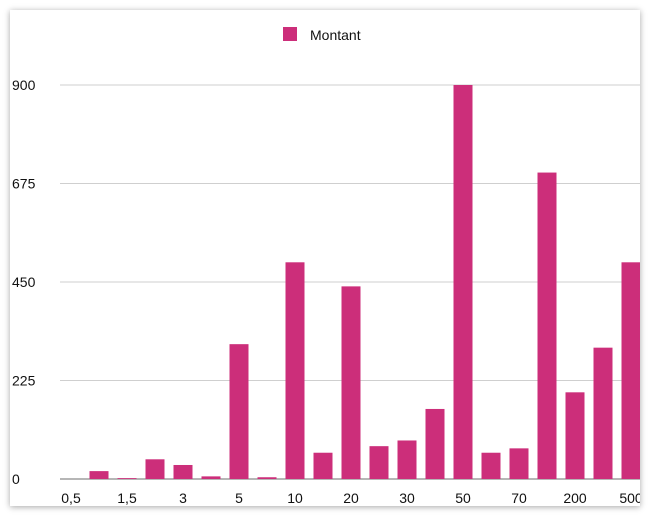 The height and width of the screenshot is (523, 655). Describe the element at coordinates (127, 478) in the screenshot. I see `bar-1,5` at that location.